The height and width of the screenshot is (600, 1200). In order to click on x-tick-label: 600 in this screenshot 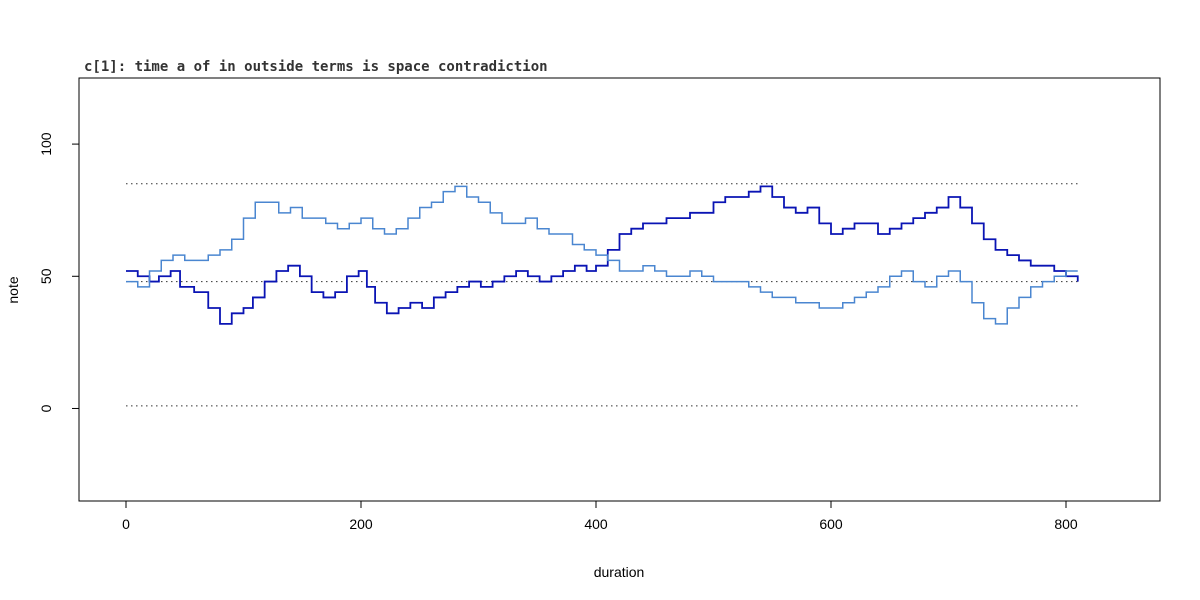, I will do `click(831, 524)`.